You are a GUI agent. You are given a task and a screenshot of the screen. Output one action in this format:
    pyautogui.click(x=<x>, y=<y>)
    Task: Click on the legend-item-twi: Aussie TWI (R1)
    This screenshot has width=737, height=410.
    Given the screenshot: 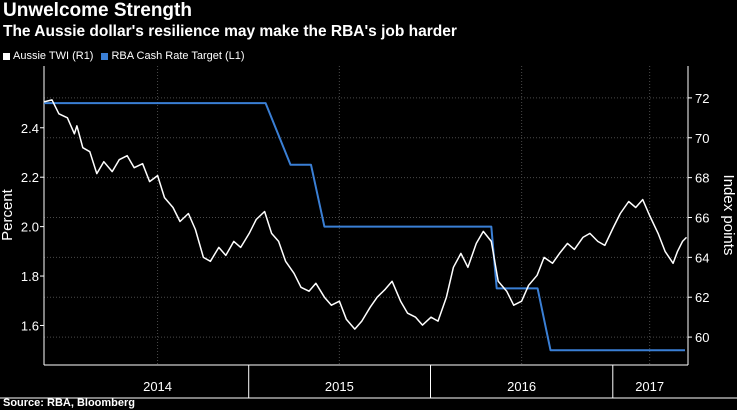 What is the action you would take?
    pyautogui.click(x=48, y=56)
    